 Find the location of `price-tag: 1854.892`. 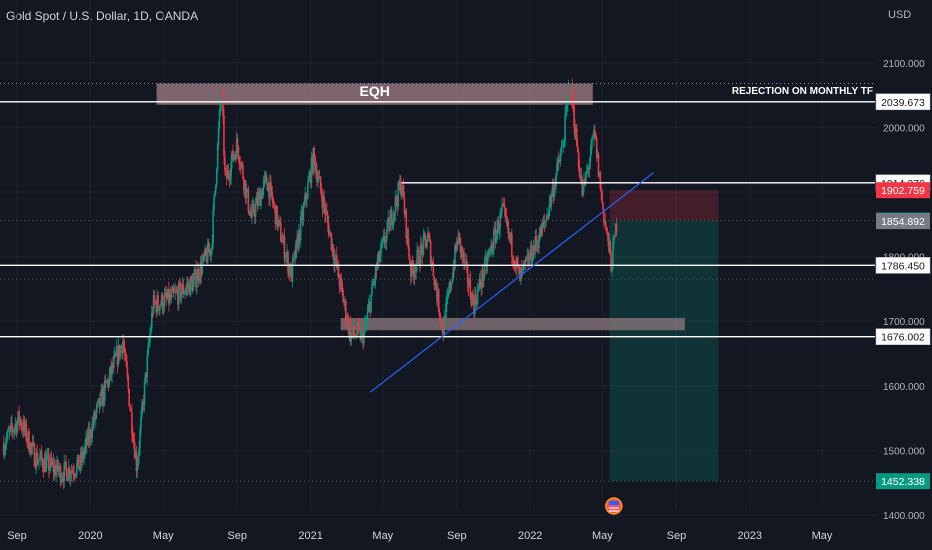

price-tag: 1854.892 is located at coordinates (903, 221).